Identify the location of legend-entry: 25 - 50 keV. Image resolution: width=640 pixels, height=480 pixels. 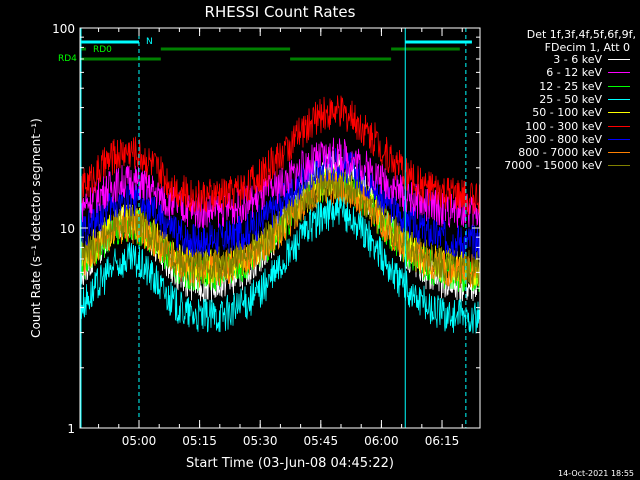
(584, 99).